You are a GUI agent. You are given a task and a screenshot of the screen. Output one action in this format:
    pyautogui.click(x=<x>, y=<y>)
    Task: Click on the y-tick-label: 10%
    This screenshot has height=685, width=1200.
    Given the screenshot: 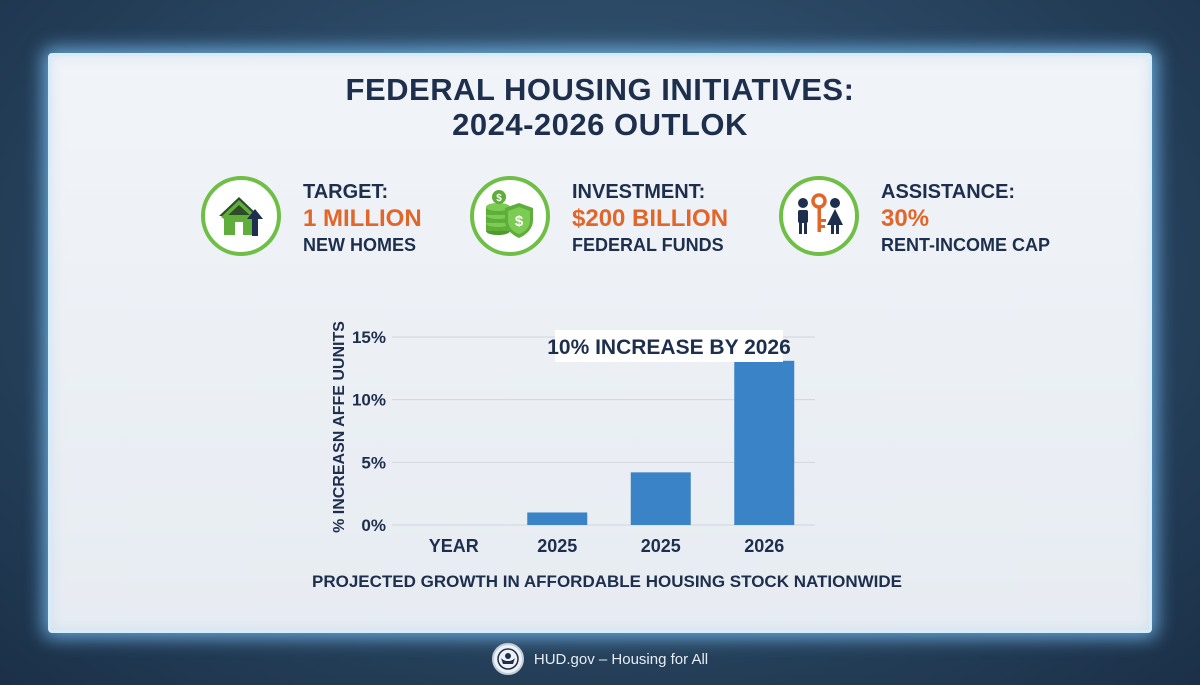 What is the action you would take?
    pyautogui.click(x=369, y=400)
    